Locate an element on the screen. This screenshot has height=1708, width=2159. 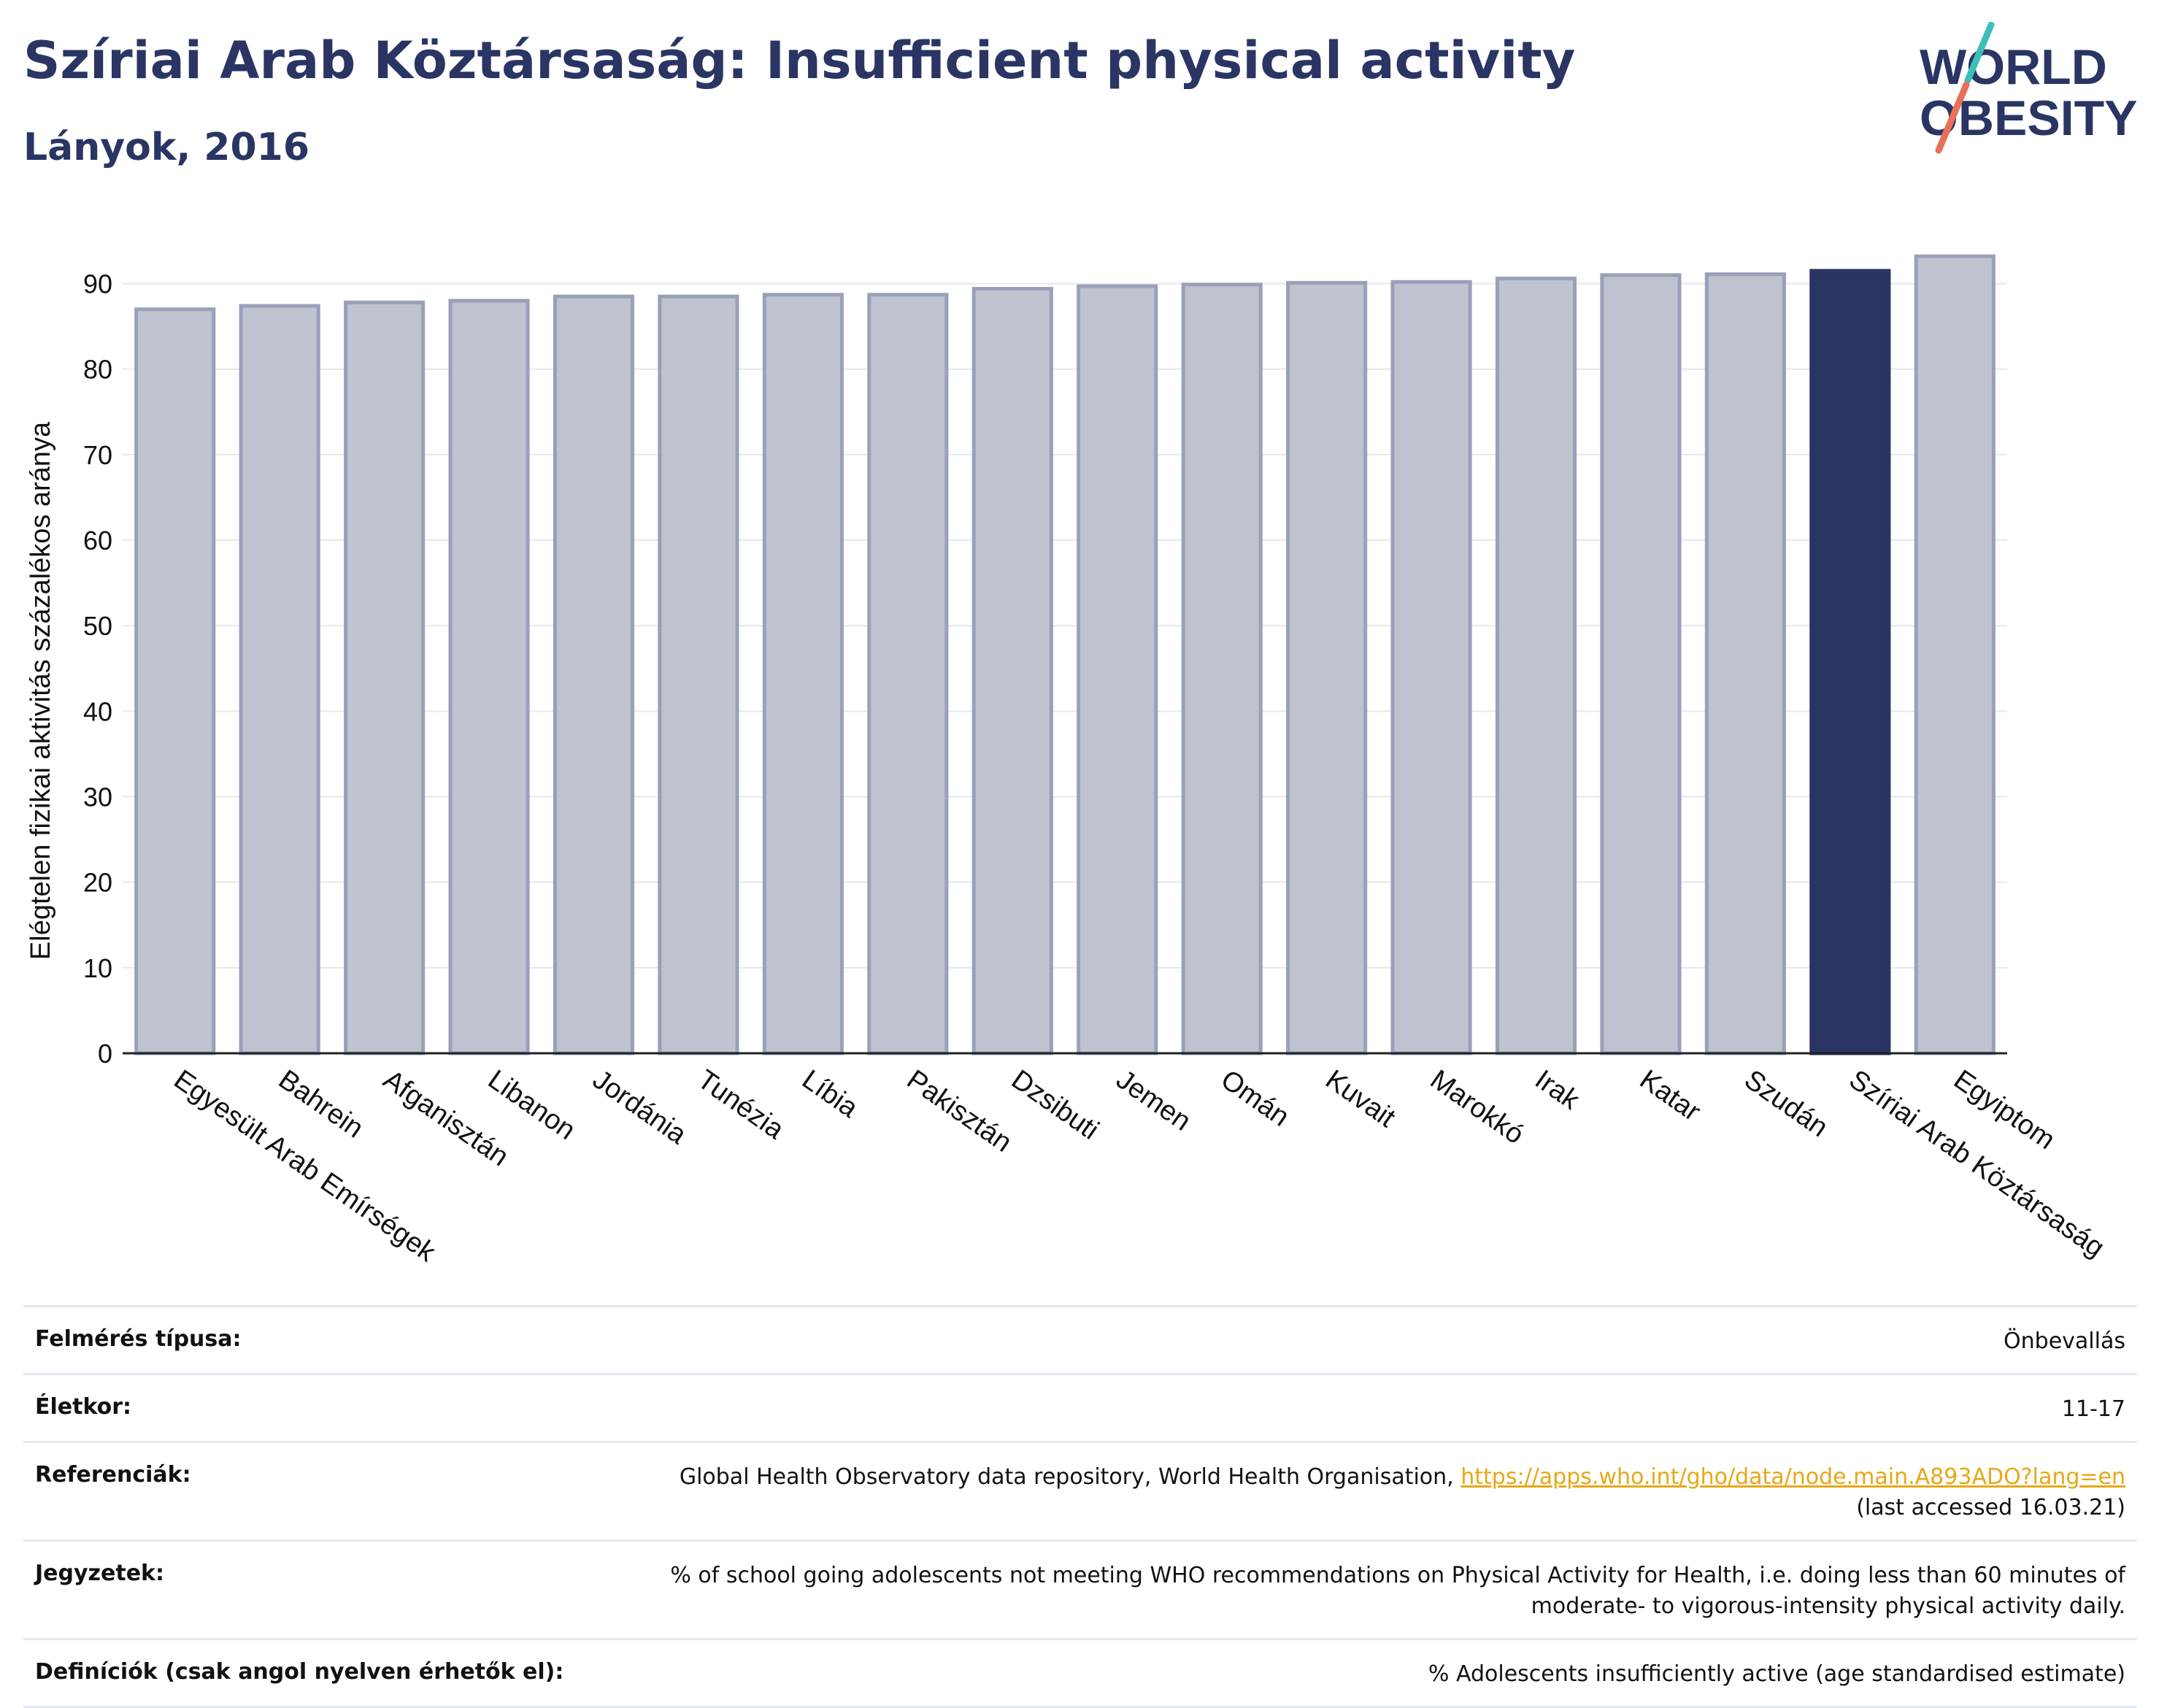
x-tick-label: Libanon is located at coordinates (531, 1105).